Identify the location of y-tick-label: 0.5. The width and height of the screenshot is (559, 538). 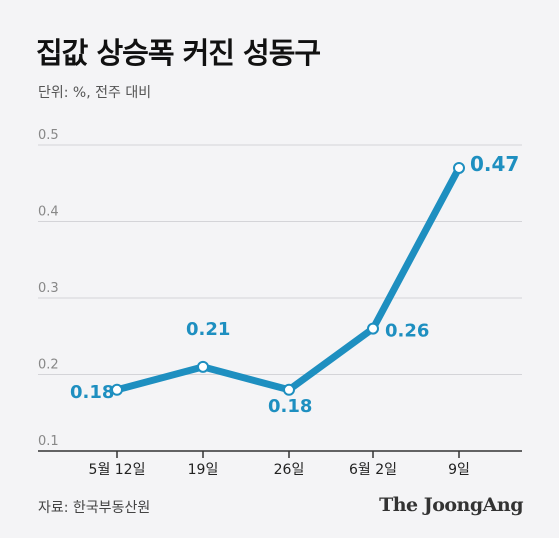
(48, 135).